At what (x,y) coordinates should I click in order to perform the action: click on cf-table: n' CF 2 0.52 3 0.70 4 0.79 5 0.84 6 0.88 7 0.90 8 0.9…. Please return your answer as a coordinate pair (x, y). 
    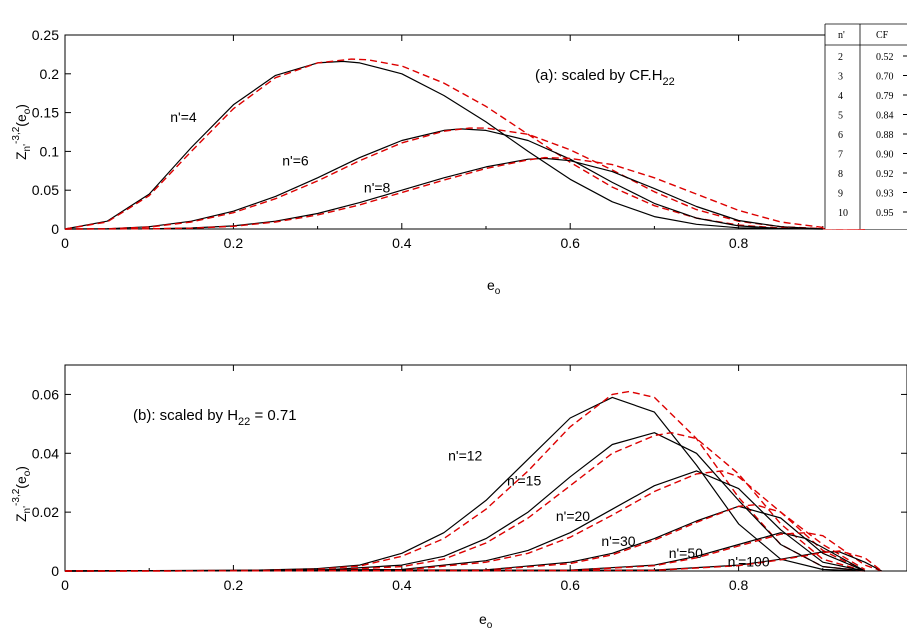
    Looking at the image, I should click on (865, 126).